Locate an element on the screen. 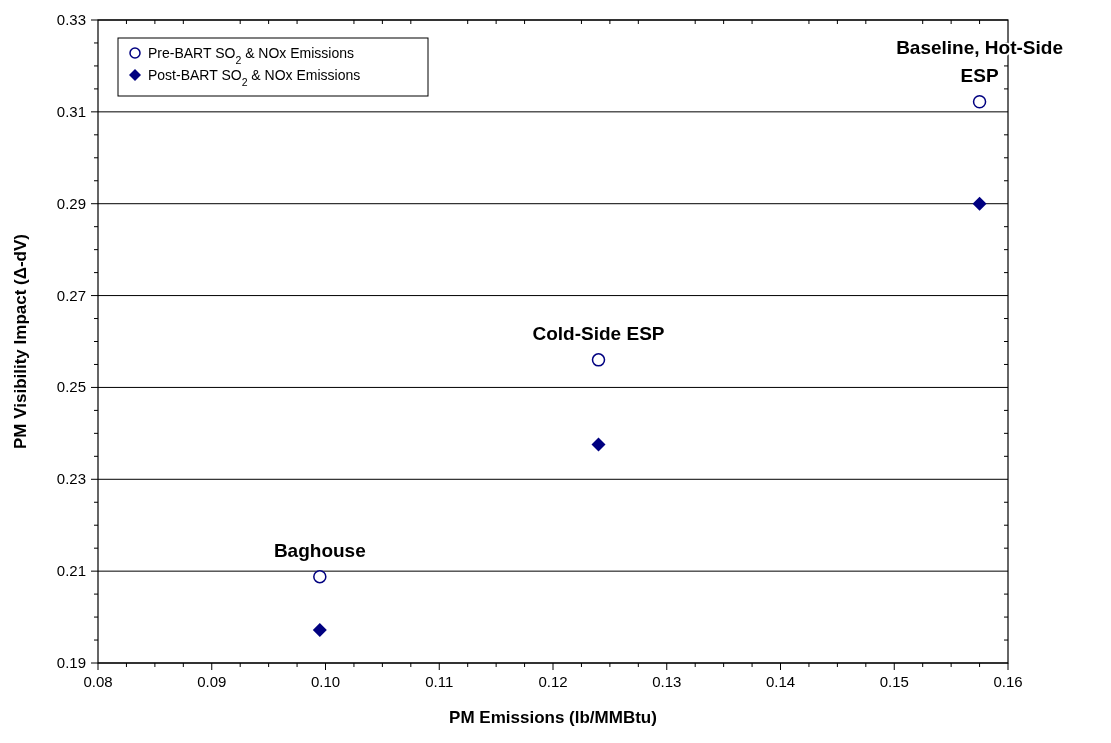 The image size is (1111, 743). y-tick-label: 0.25 is located at coordinates (71, 387).